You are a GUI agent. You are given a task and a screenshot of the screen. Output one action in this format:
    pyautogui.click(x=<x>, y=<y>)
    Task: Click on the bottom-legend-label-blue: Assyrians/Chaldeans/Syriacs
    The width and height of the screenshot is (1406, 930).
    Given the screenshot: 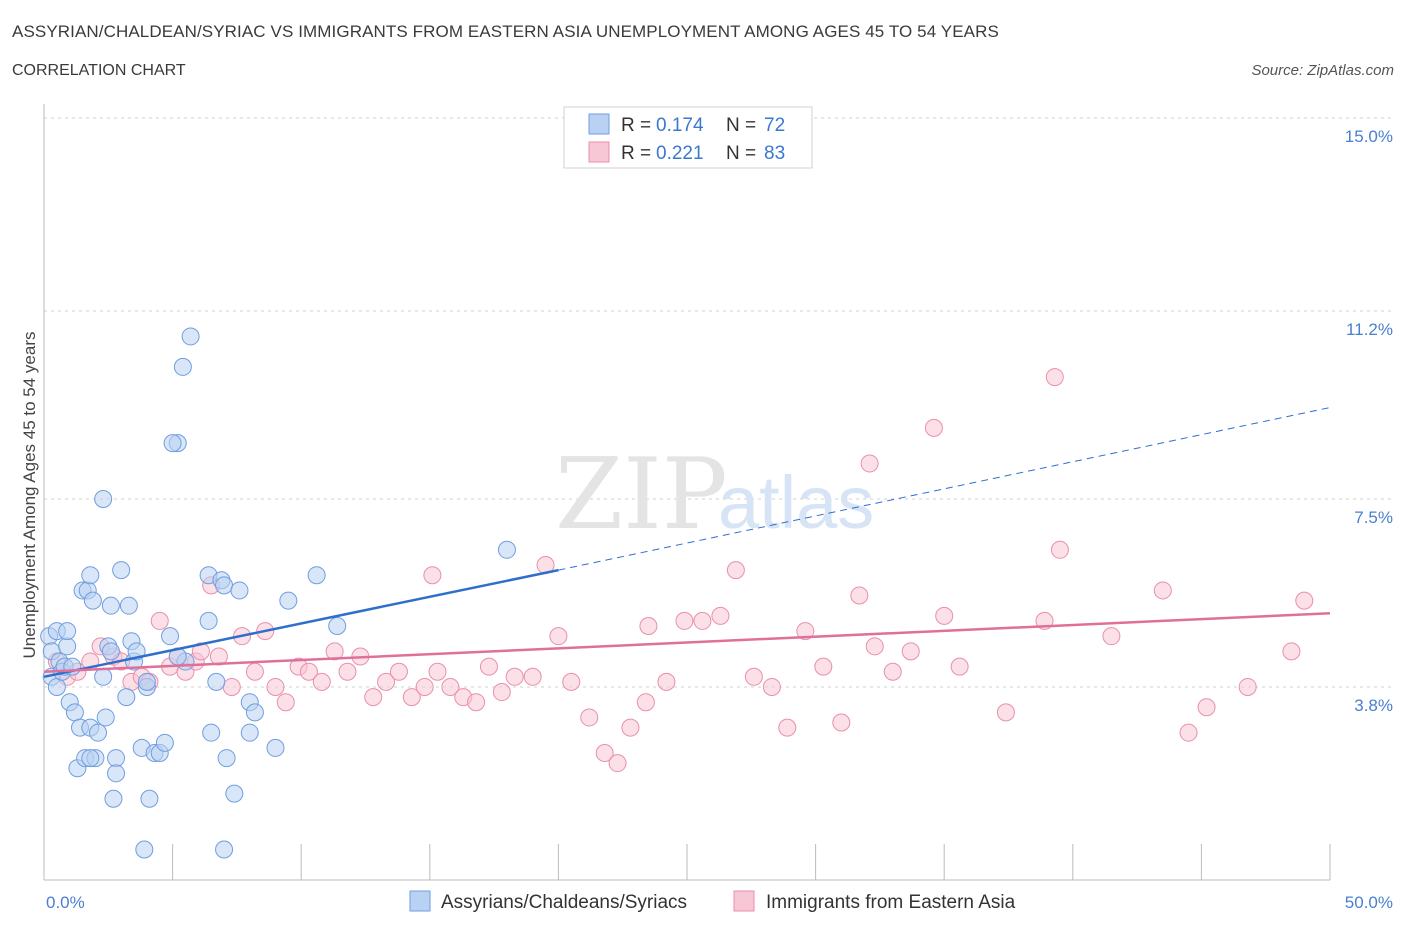 What is the action you would take?
    pyautogui.click(x=564, y=902)
    